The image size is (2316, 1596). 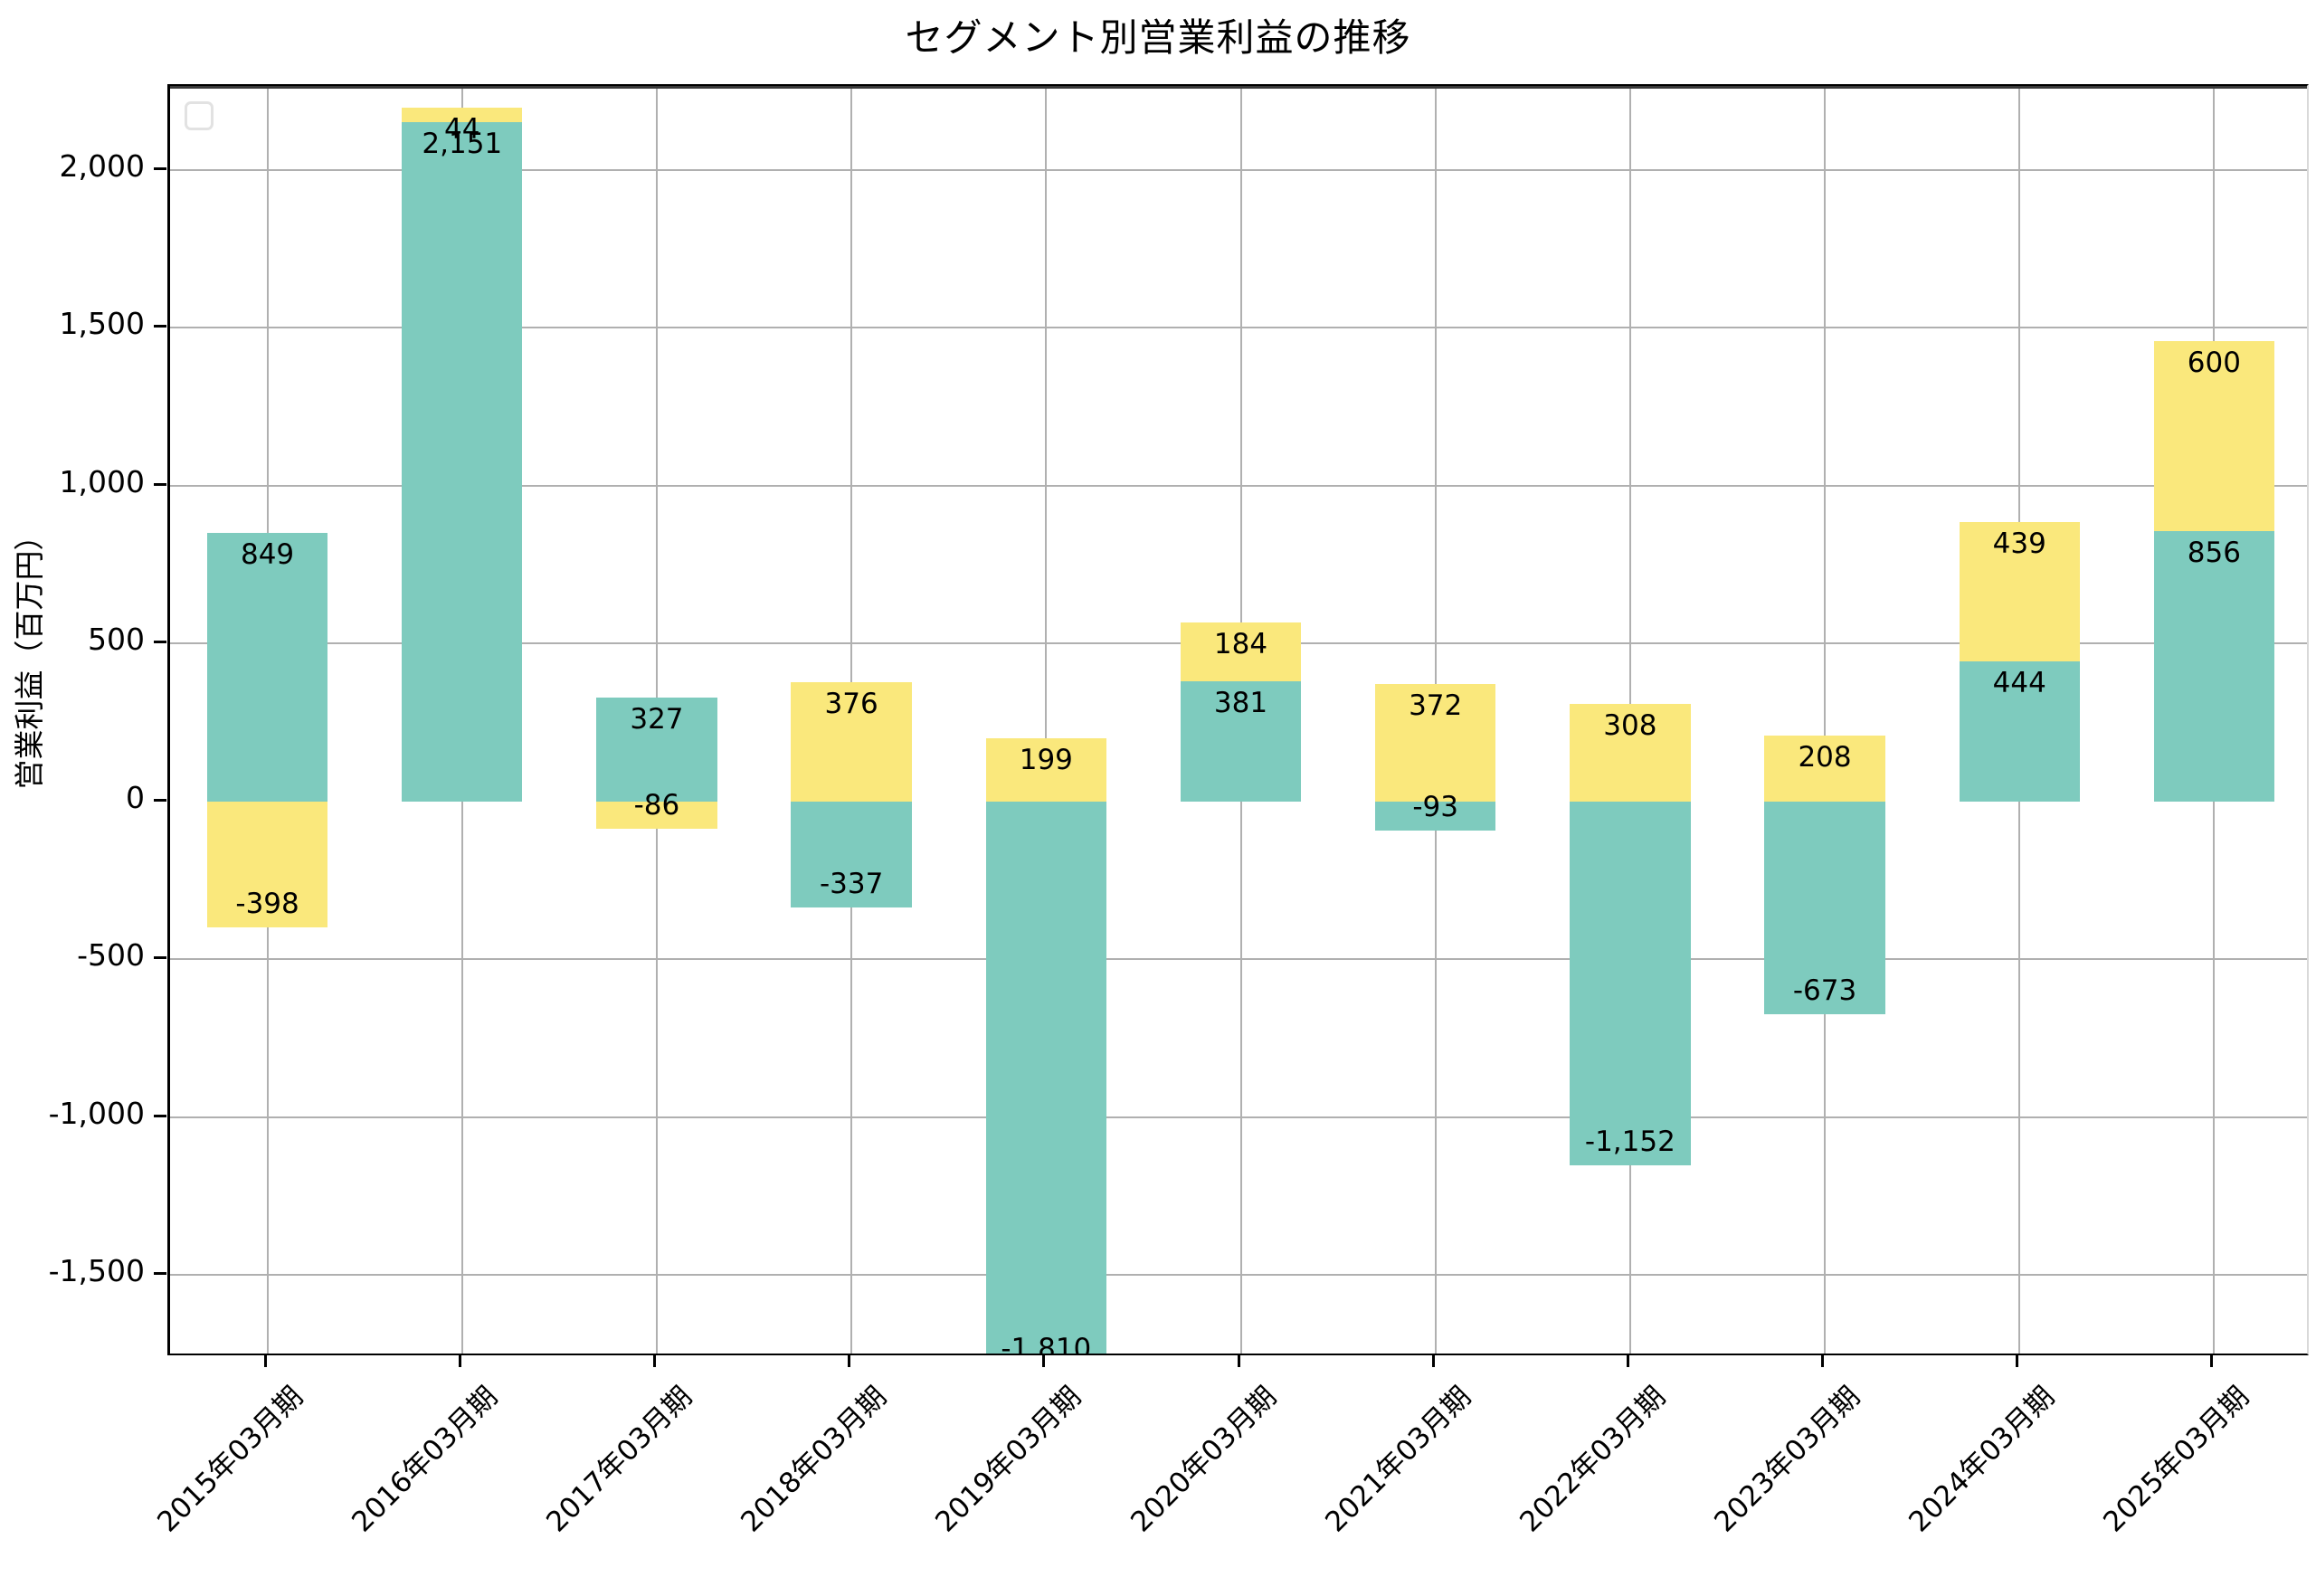 What do you see at coordinates (2019, 682) in the screenshot?
I see `bar-value-label: 444` at bounding box center [2019, 682].